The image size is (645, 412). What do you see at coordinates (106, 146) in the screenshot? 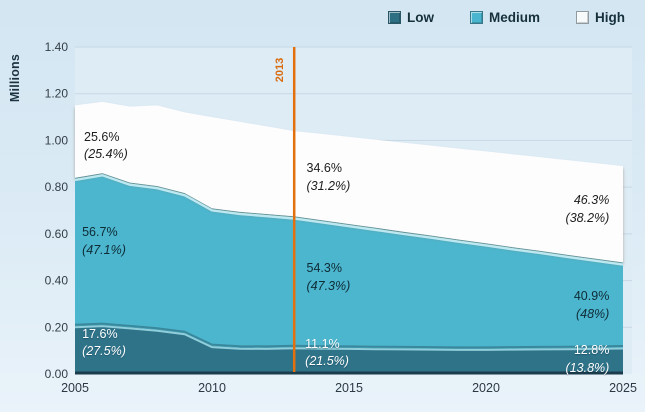
I see `annotation-high-2005: 25.6% (25.4%)` at bounding box center [106, 146].